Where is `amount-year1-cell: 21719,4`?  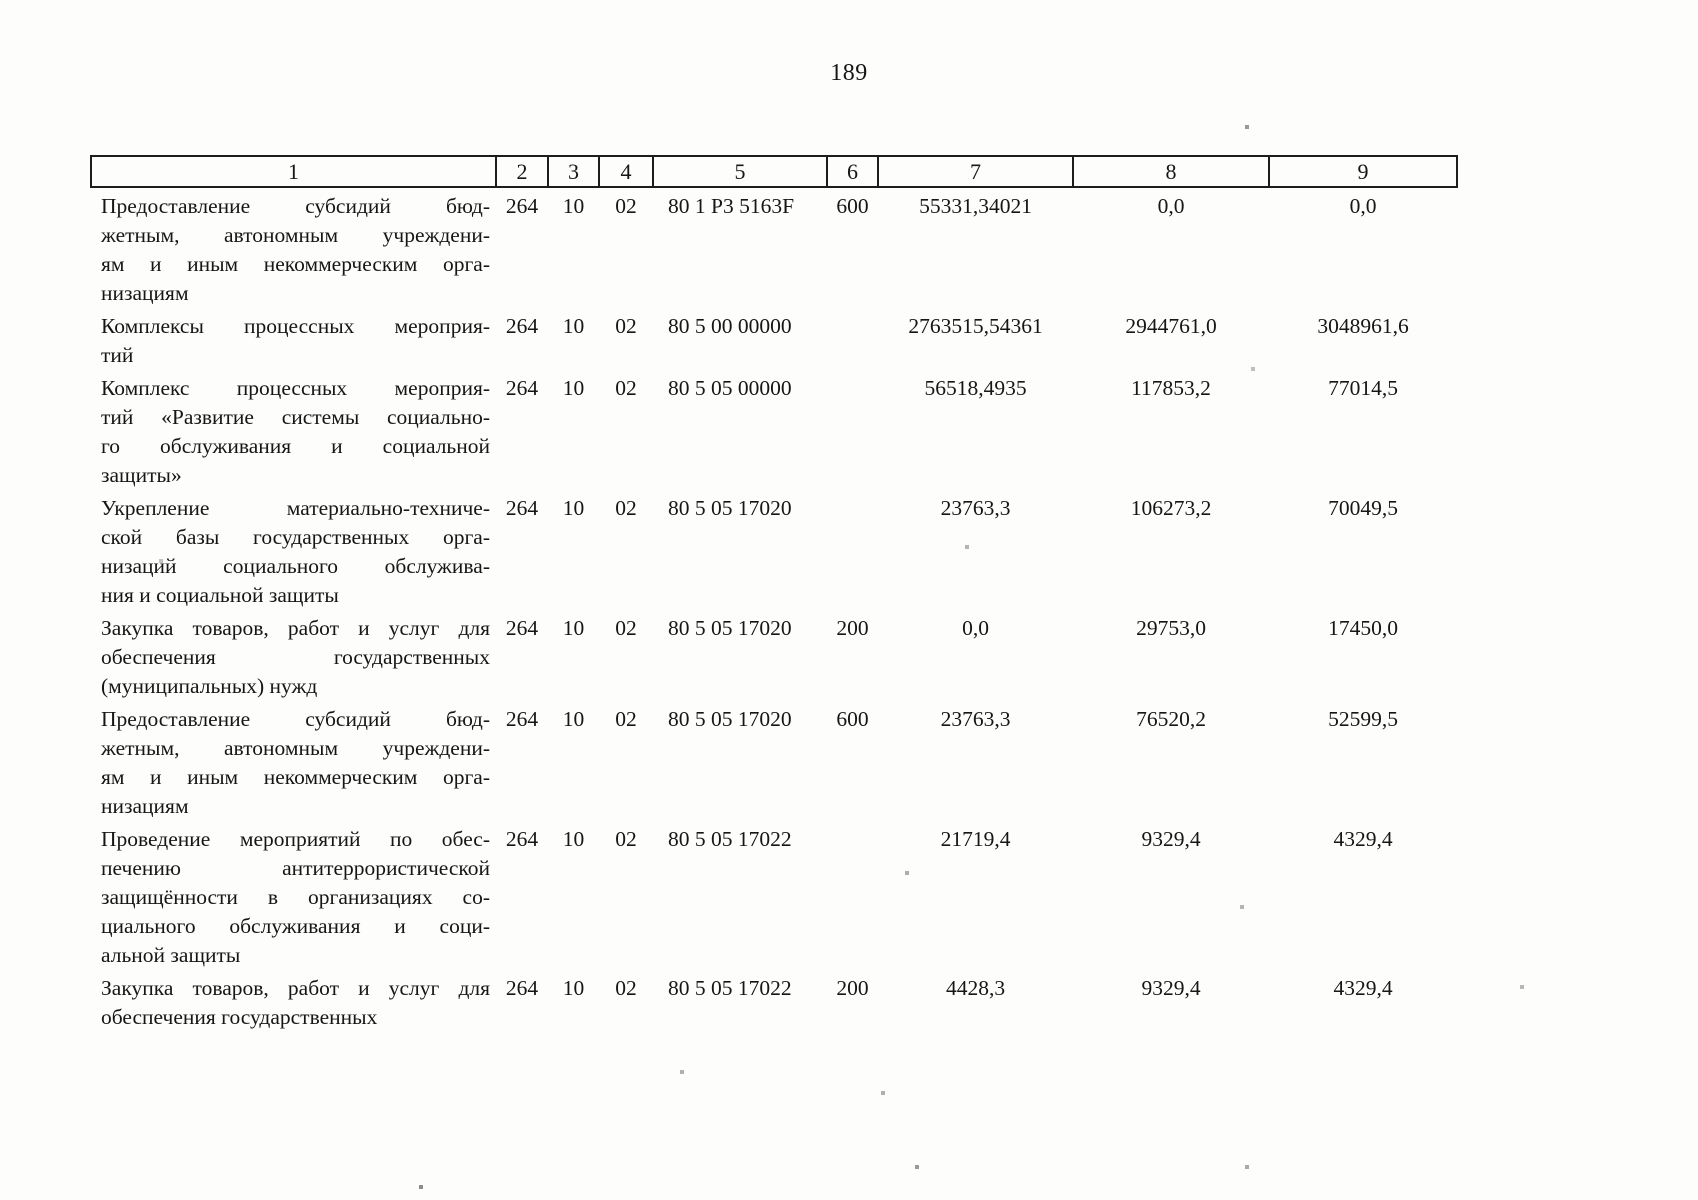 amount-year1-cell: 21719,4 is located at coordinates (975, 839).